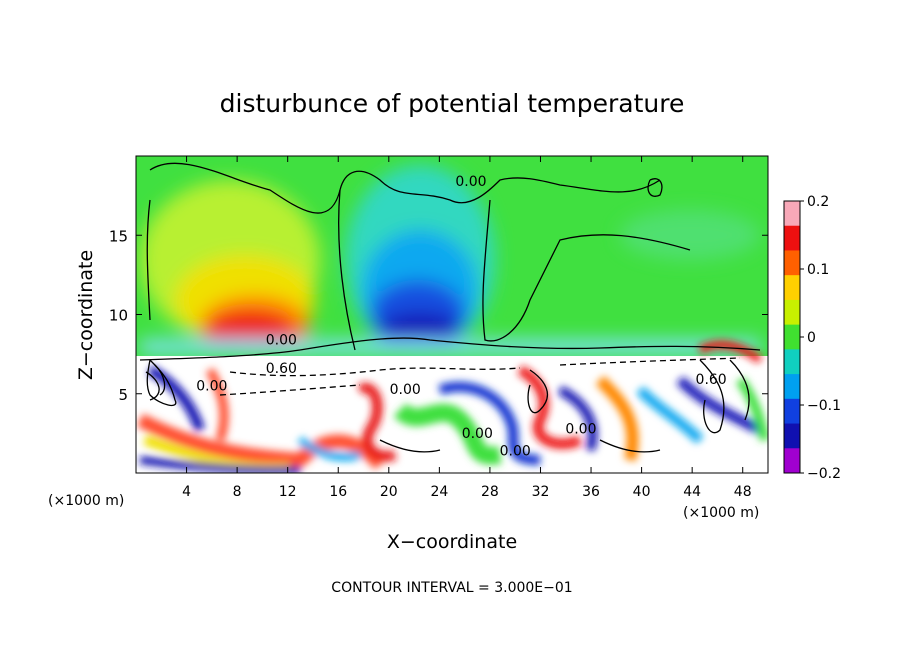  Describe the element at coordinates (490, 492) in the screenshot. I see `x-tick-label: 28` at that location.